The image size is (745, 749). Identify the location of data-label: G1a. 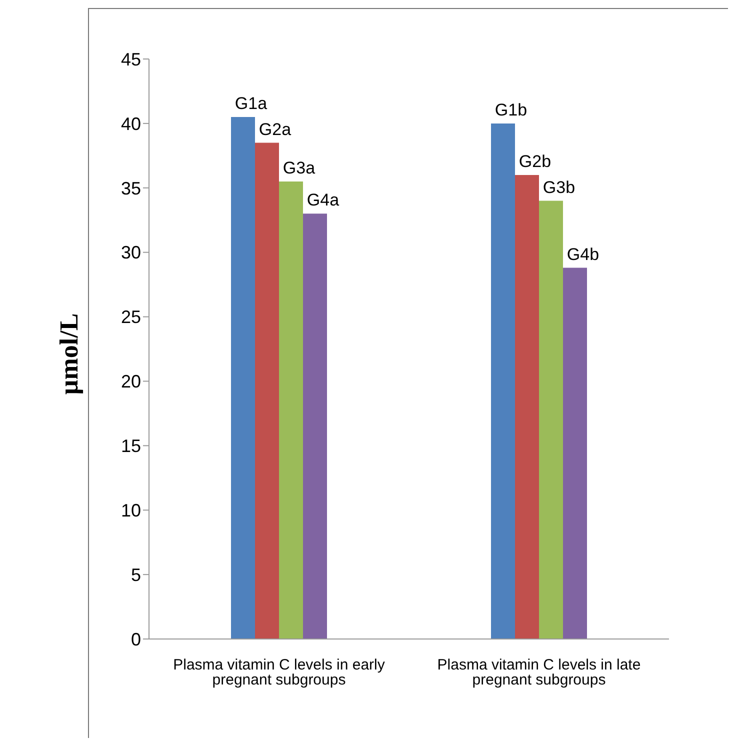
(251, 103).